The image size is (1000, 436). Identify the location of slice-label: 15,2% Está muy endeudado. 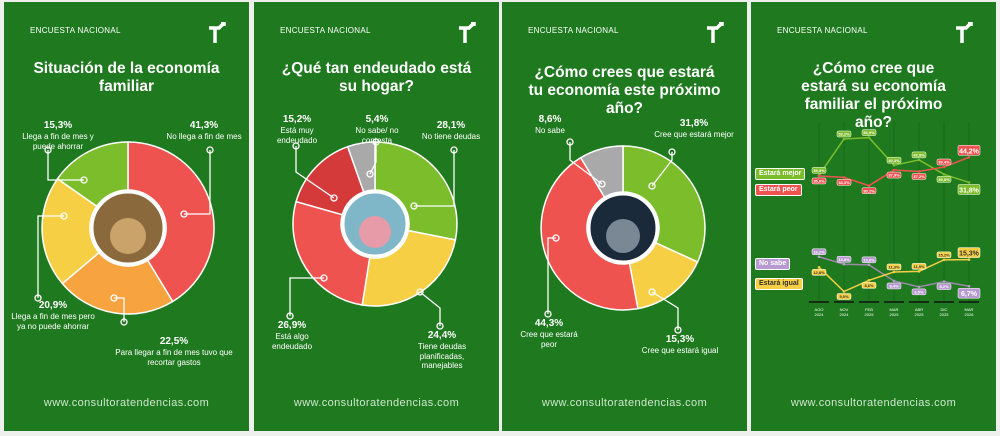
(297, 129).